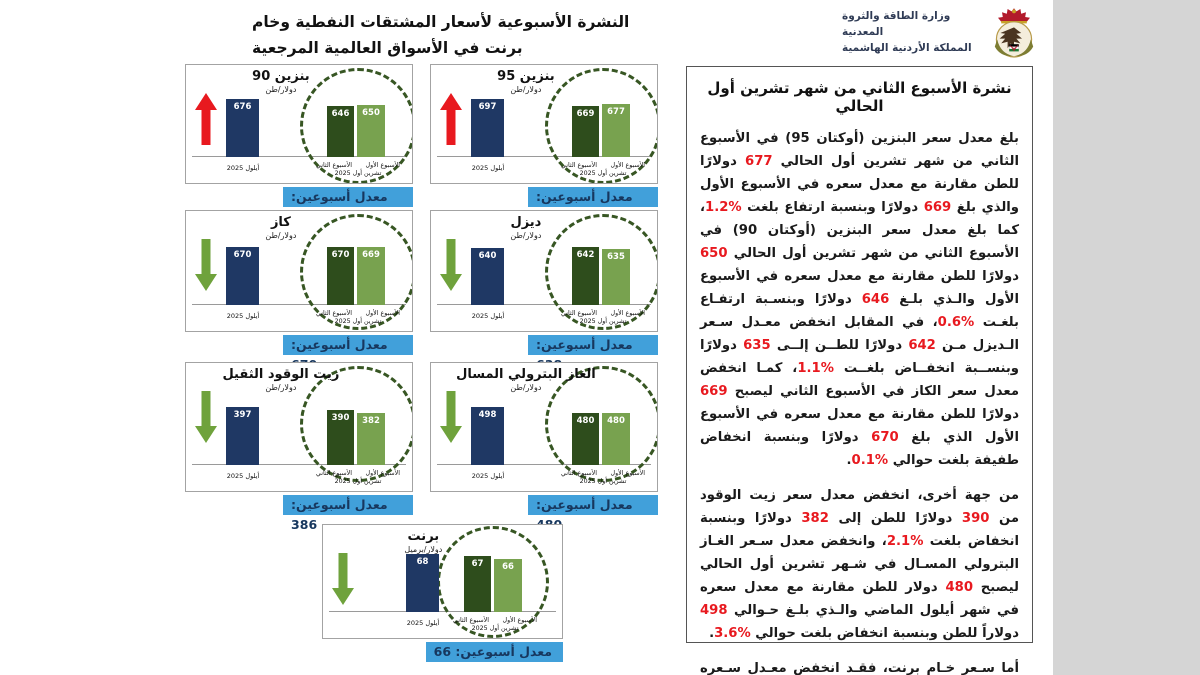  I want to click on bar-week-second: 390, so click(340, 437).